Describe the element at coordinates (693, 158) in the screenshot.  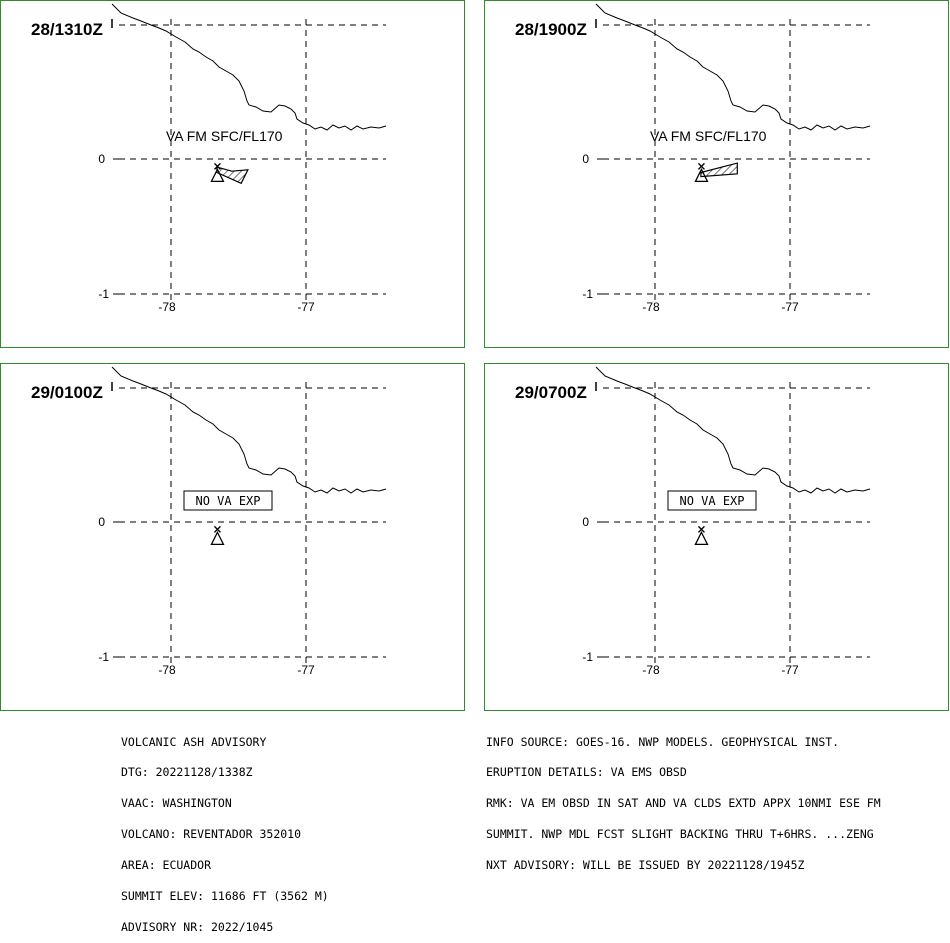
I see `map-2: 0 -1 -78 -77 28/1900Z VA FM SFC/FL170` at that location.